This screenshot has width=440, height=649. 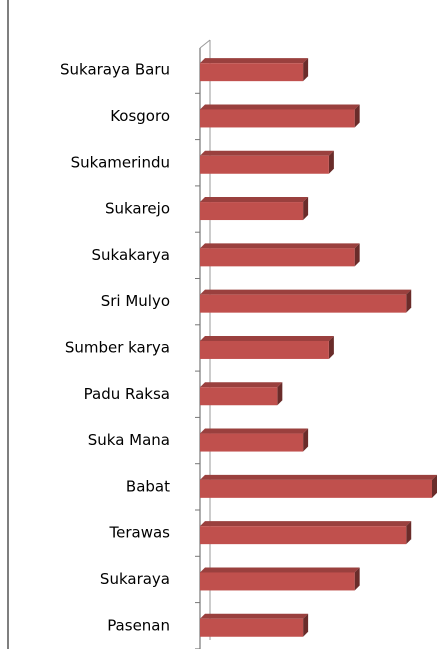 What do you see at coordinates (117, 347) in the screenshot?
I see `y-tick-label: Sumber karya` at bounding box center [117, 347].